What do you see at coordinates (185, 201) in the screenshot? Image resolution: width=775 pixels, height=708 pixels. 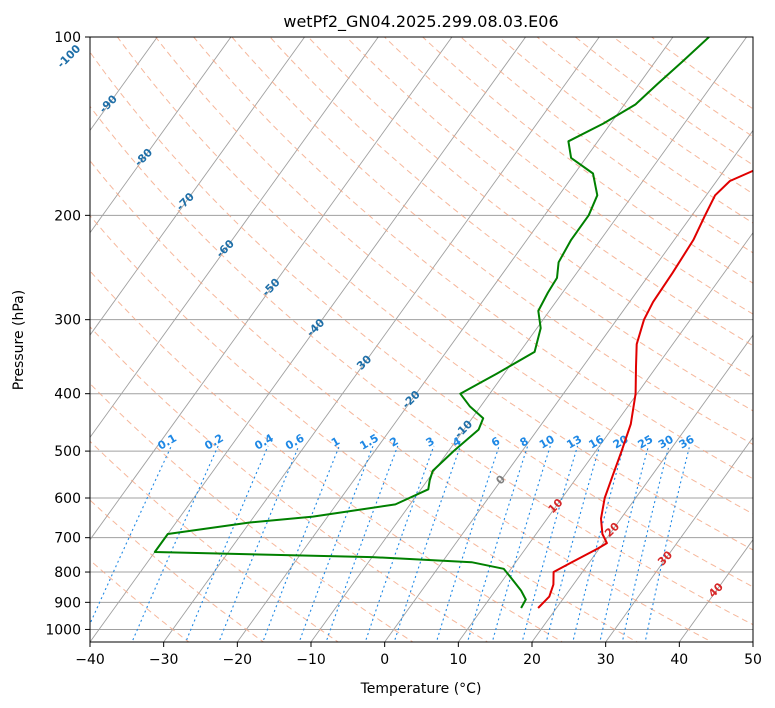 I see `isotherm-label: -70` at bounding box center [185, 201].